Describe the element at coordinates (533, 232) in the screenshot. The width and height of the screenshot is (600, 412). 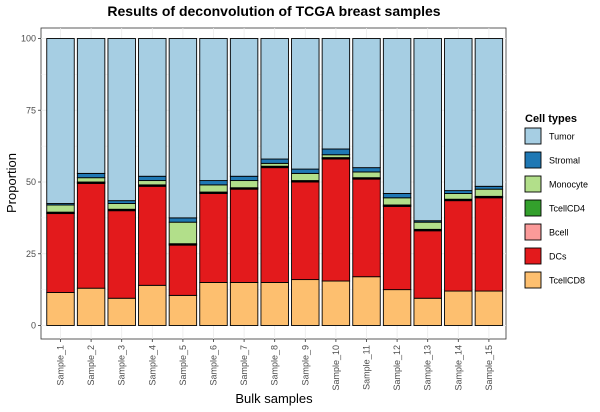
I see `legend-key-bcell` at that location.